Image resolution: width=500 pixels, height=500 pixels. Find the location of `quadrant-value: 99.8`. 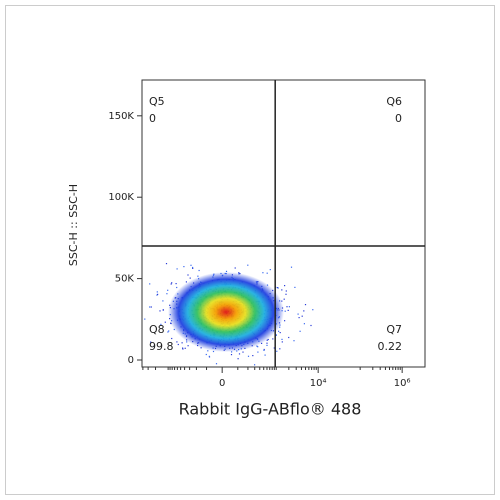

quadrant-value: 99.8 is located at coordinates (161, 346).